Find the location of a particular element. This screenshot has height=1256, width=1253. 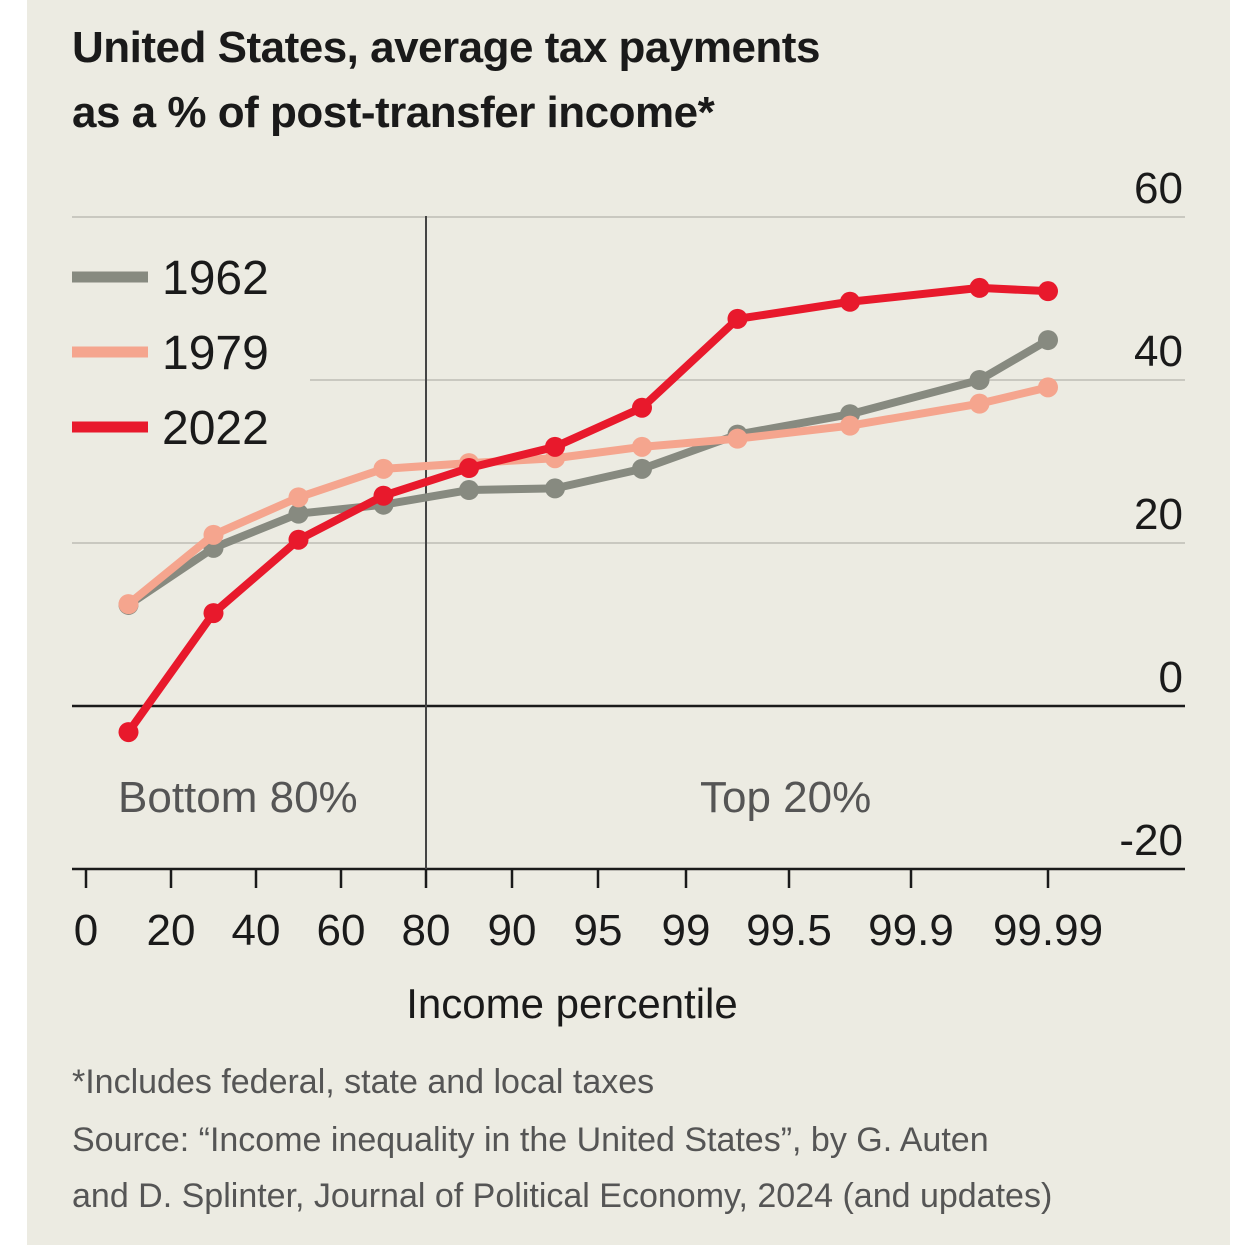

y-tick-label: 60 is located at coordinates (1158, 188).